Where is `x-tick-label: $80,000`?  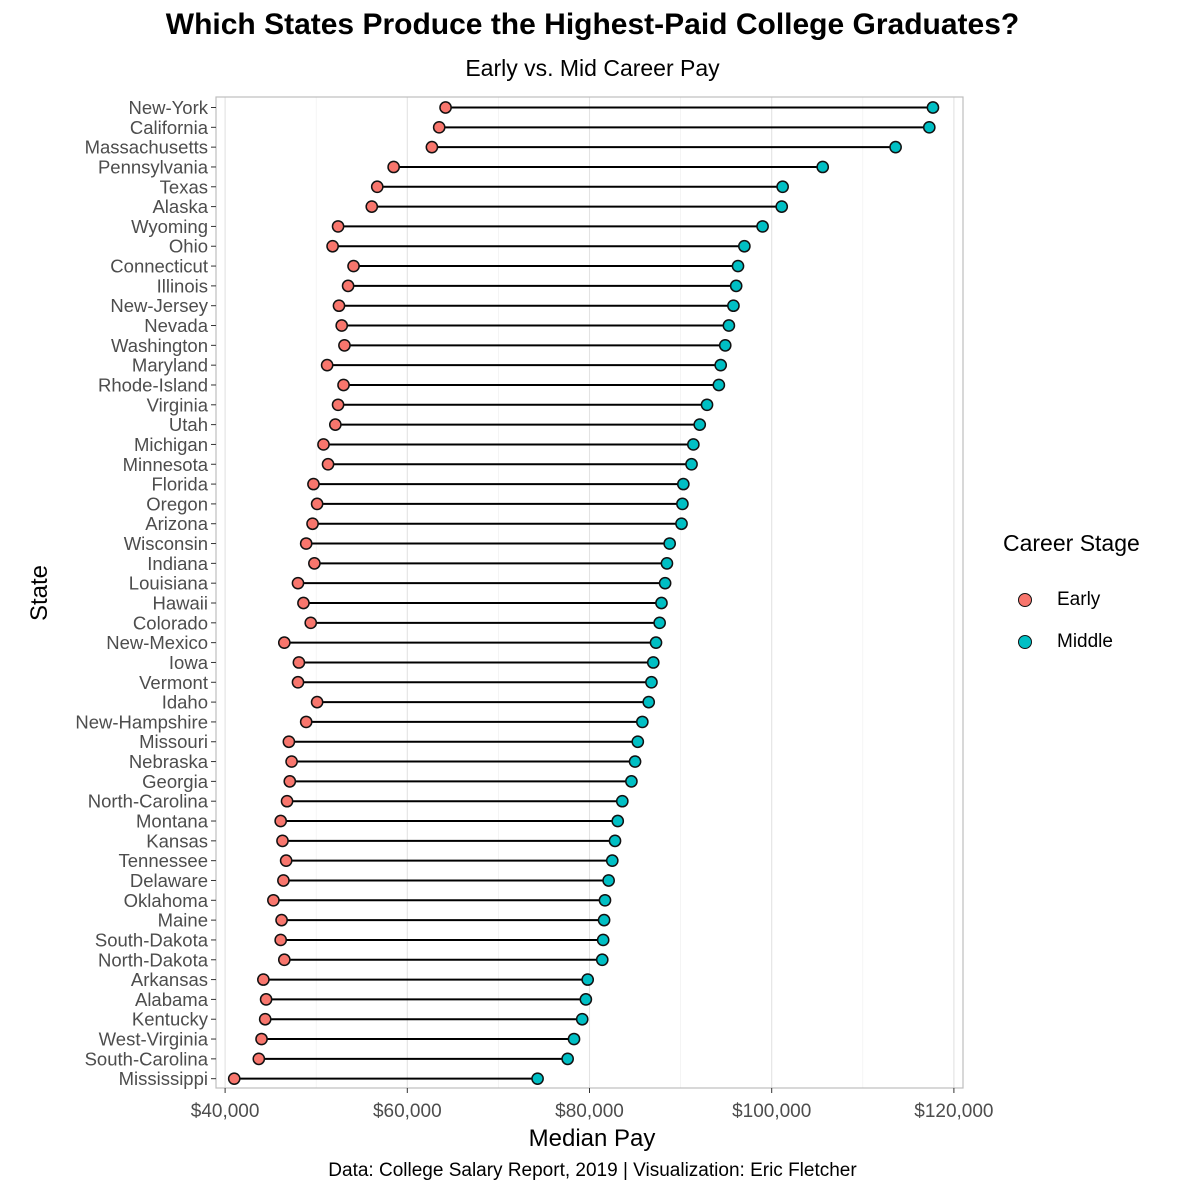 x-tick-label: $80,000 is located at coordinates (589, 1111).